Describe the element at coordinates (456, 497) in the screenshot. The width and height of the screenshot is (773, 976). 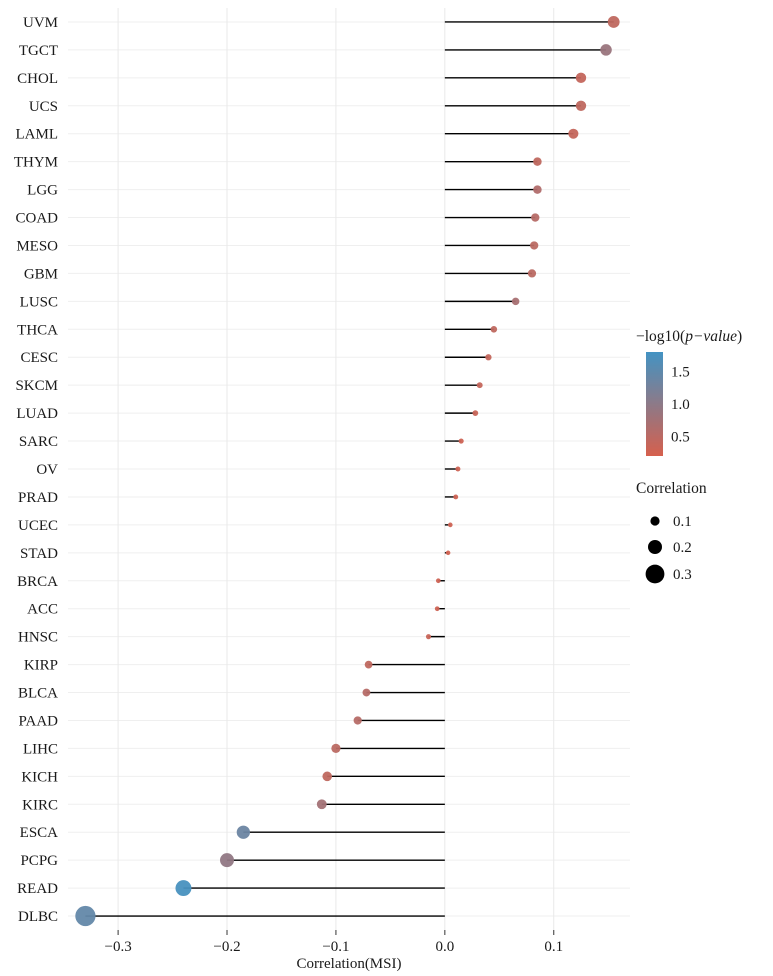
I see `point-PRAD` at that location.